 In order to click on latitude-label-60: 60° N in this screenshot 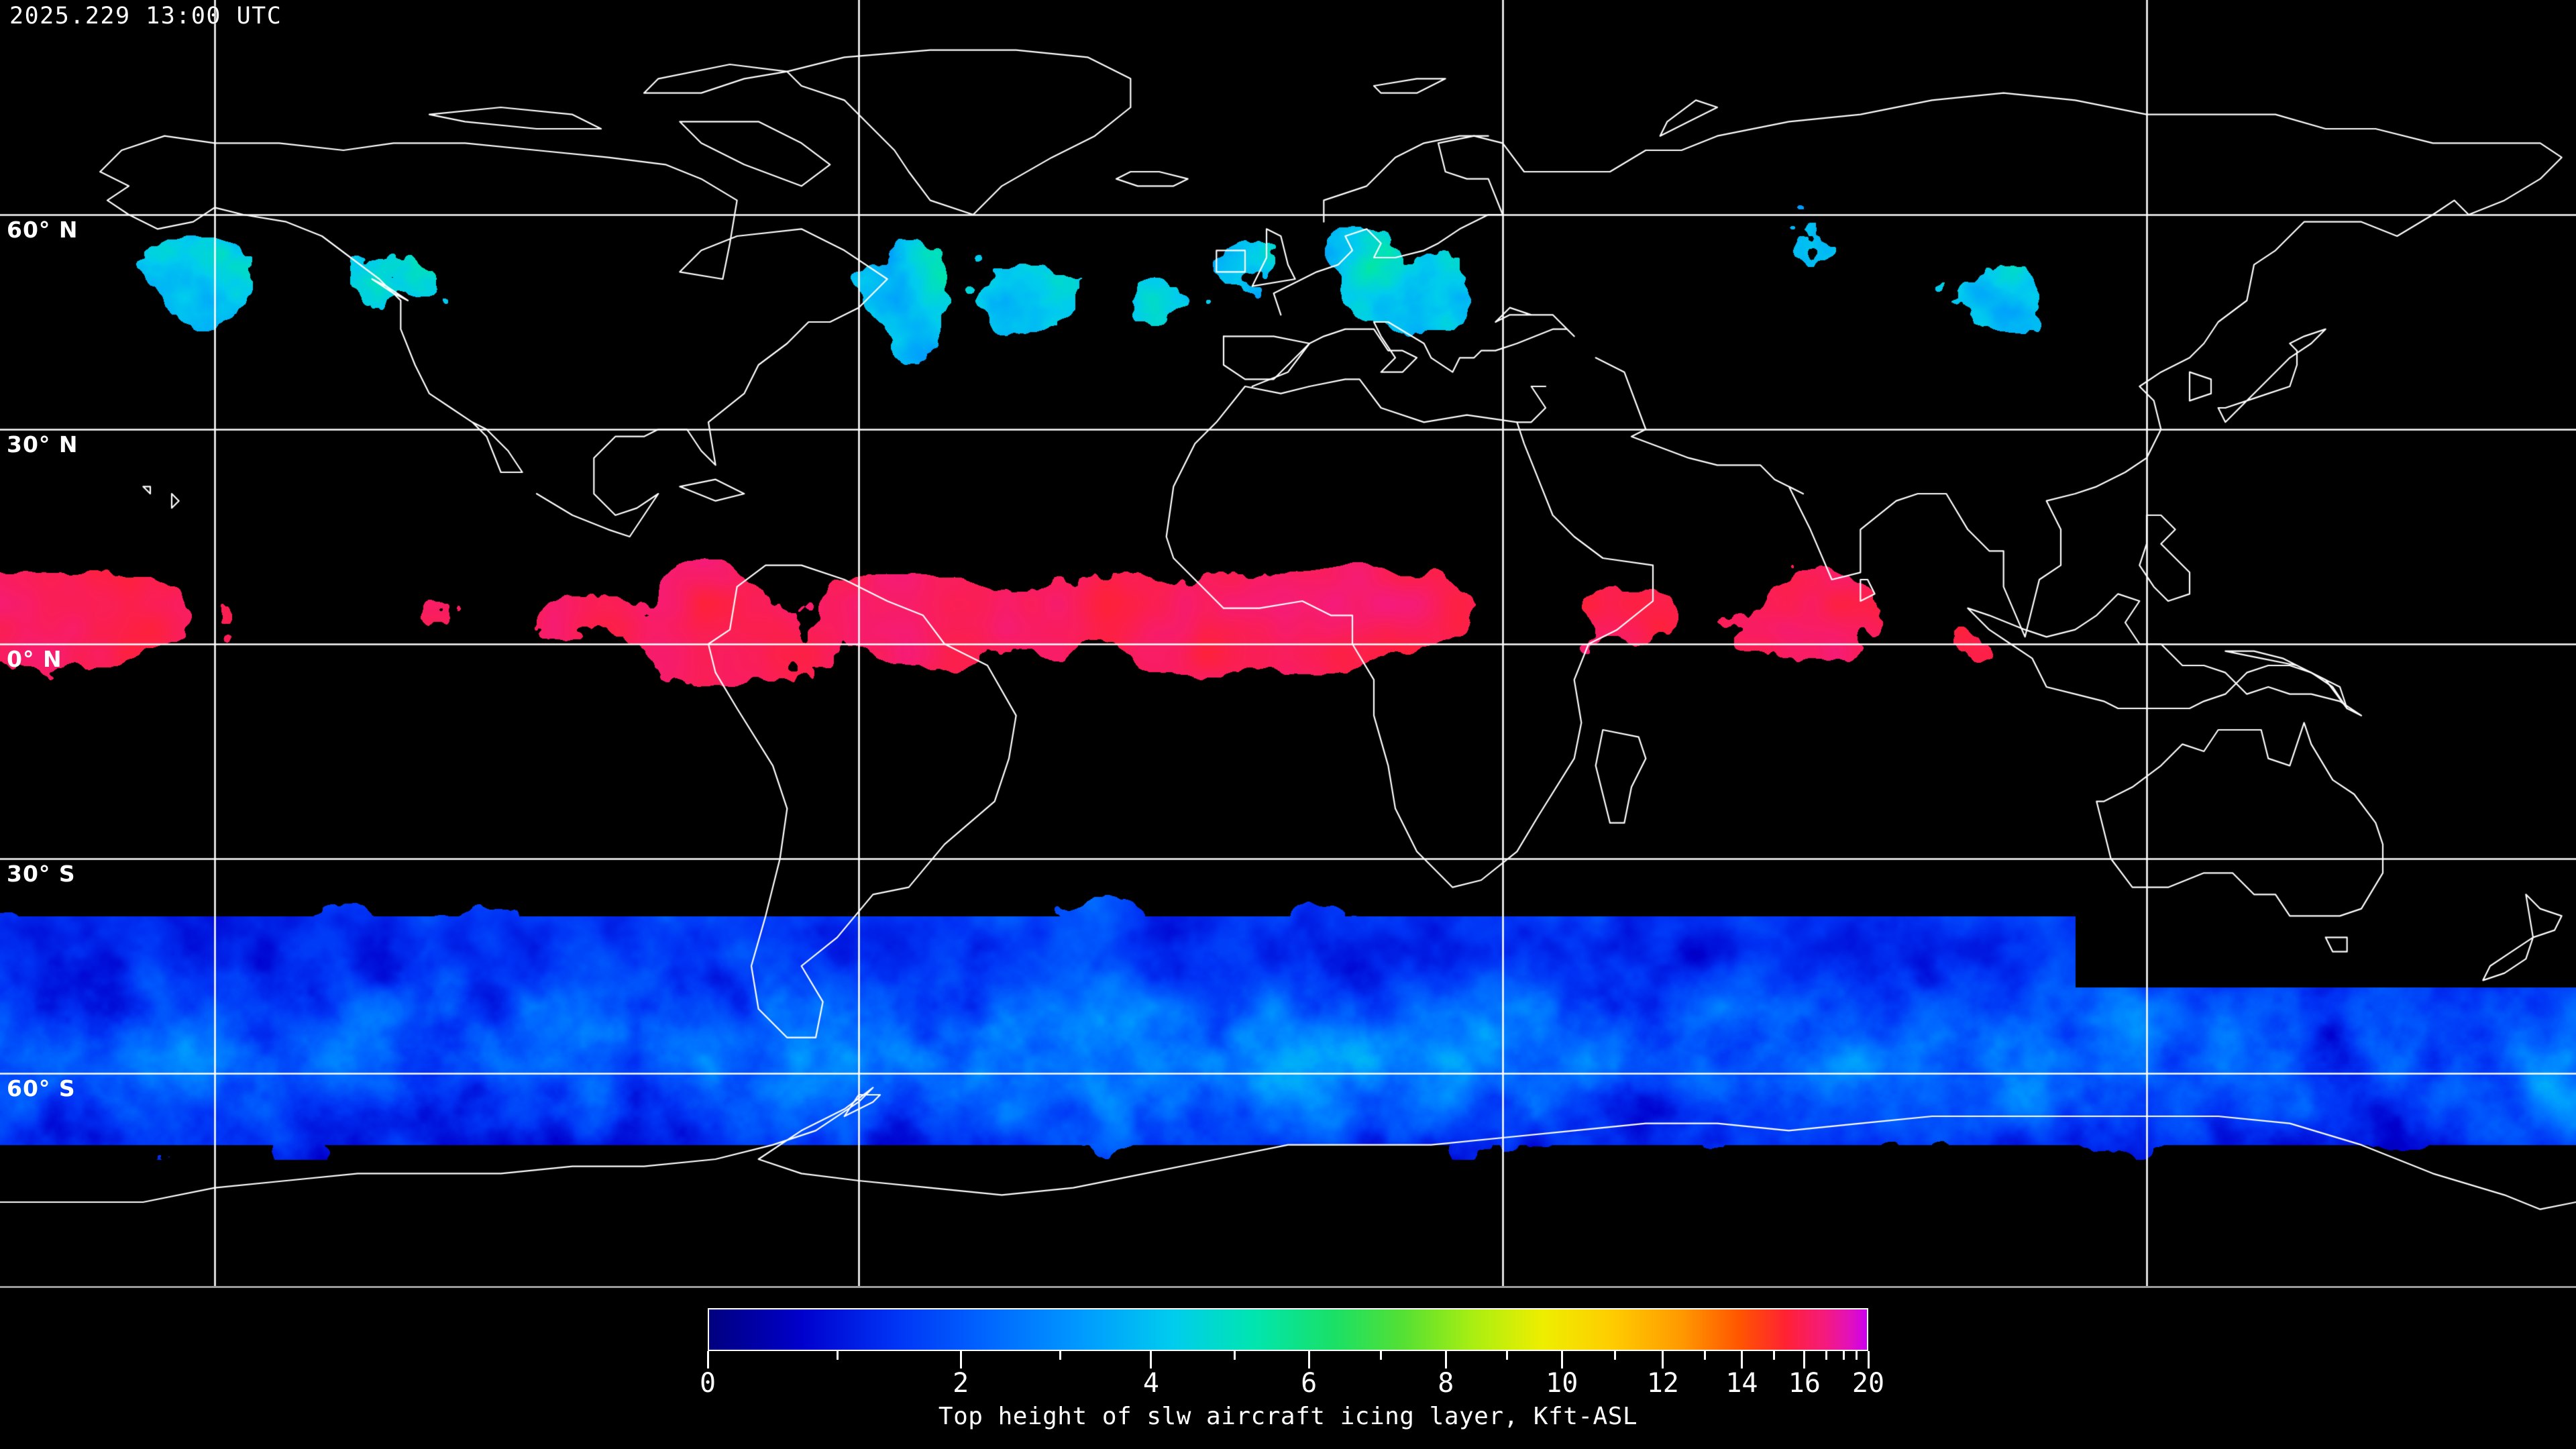, I will do `click(42, 230)`.